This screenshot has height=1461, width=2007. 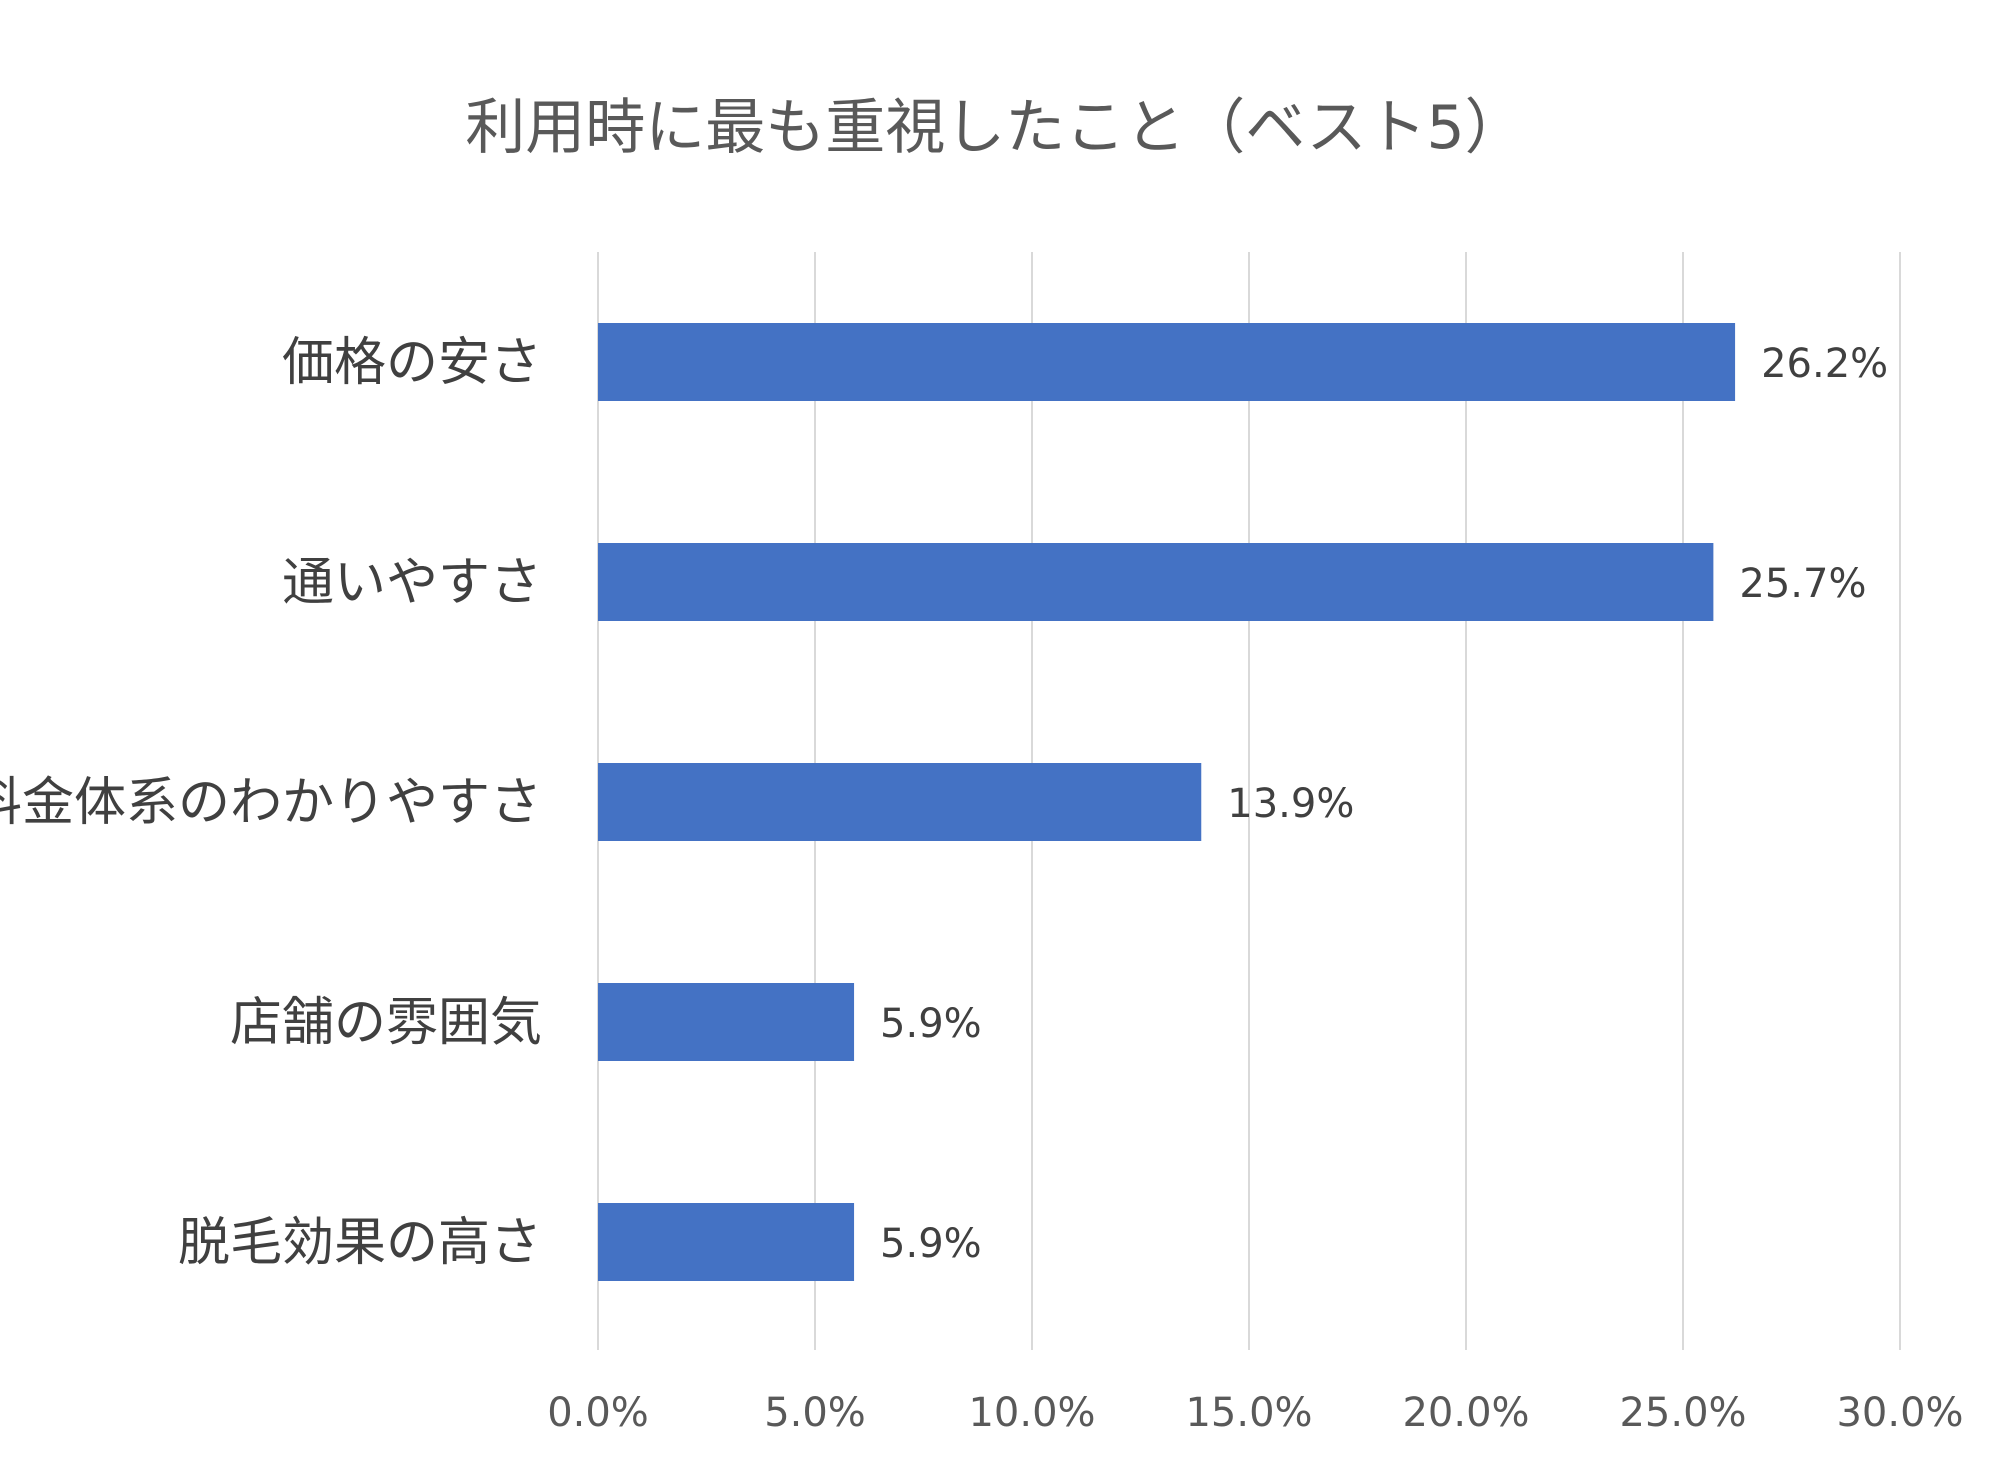 I want to click on category-label: 価格の安さ, so click(x=412, y=363).